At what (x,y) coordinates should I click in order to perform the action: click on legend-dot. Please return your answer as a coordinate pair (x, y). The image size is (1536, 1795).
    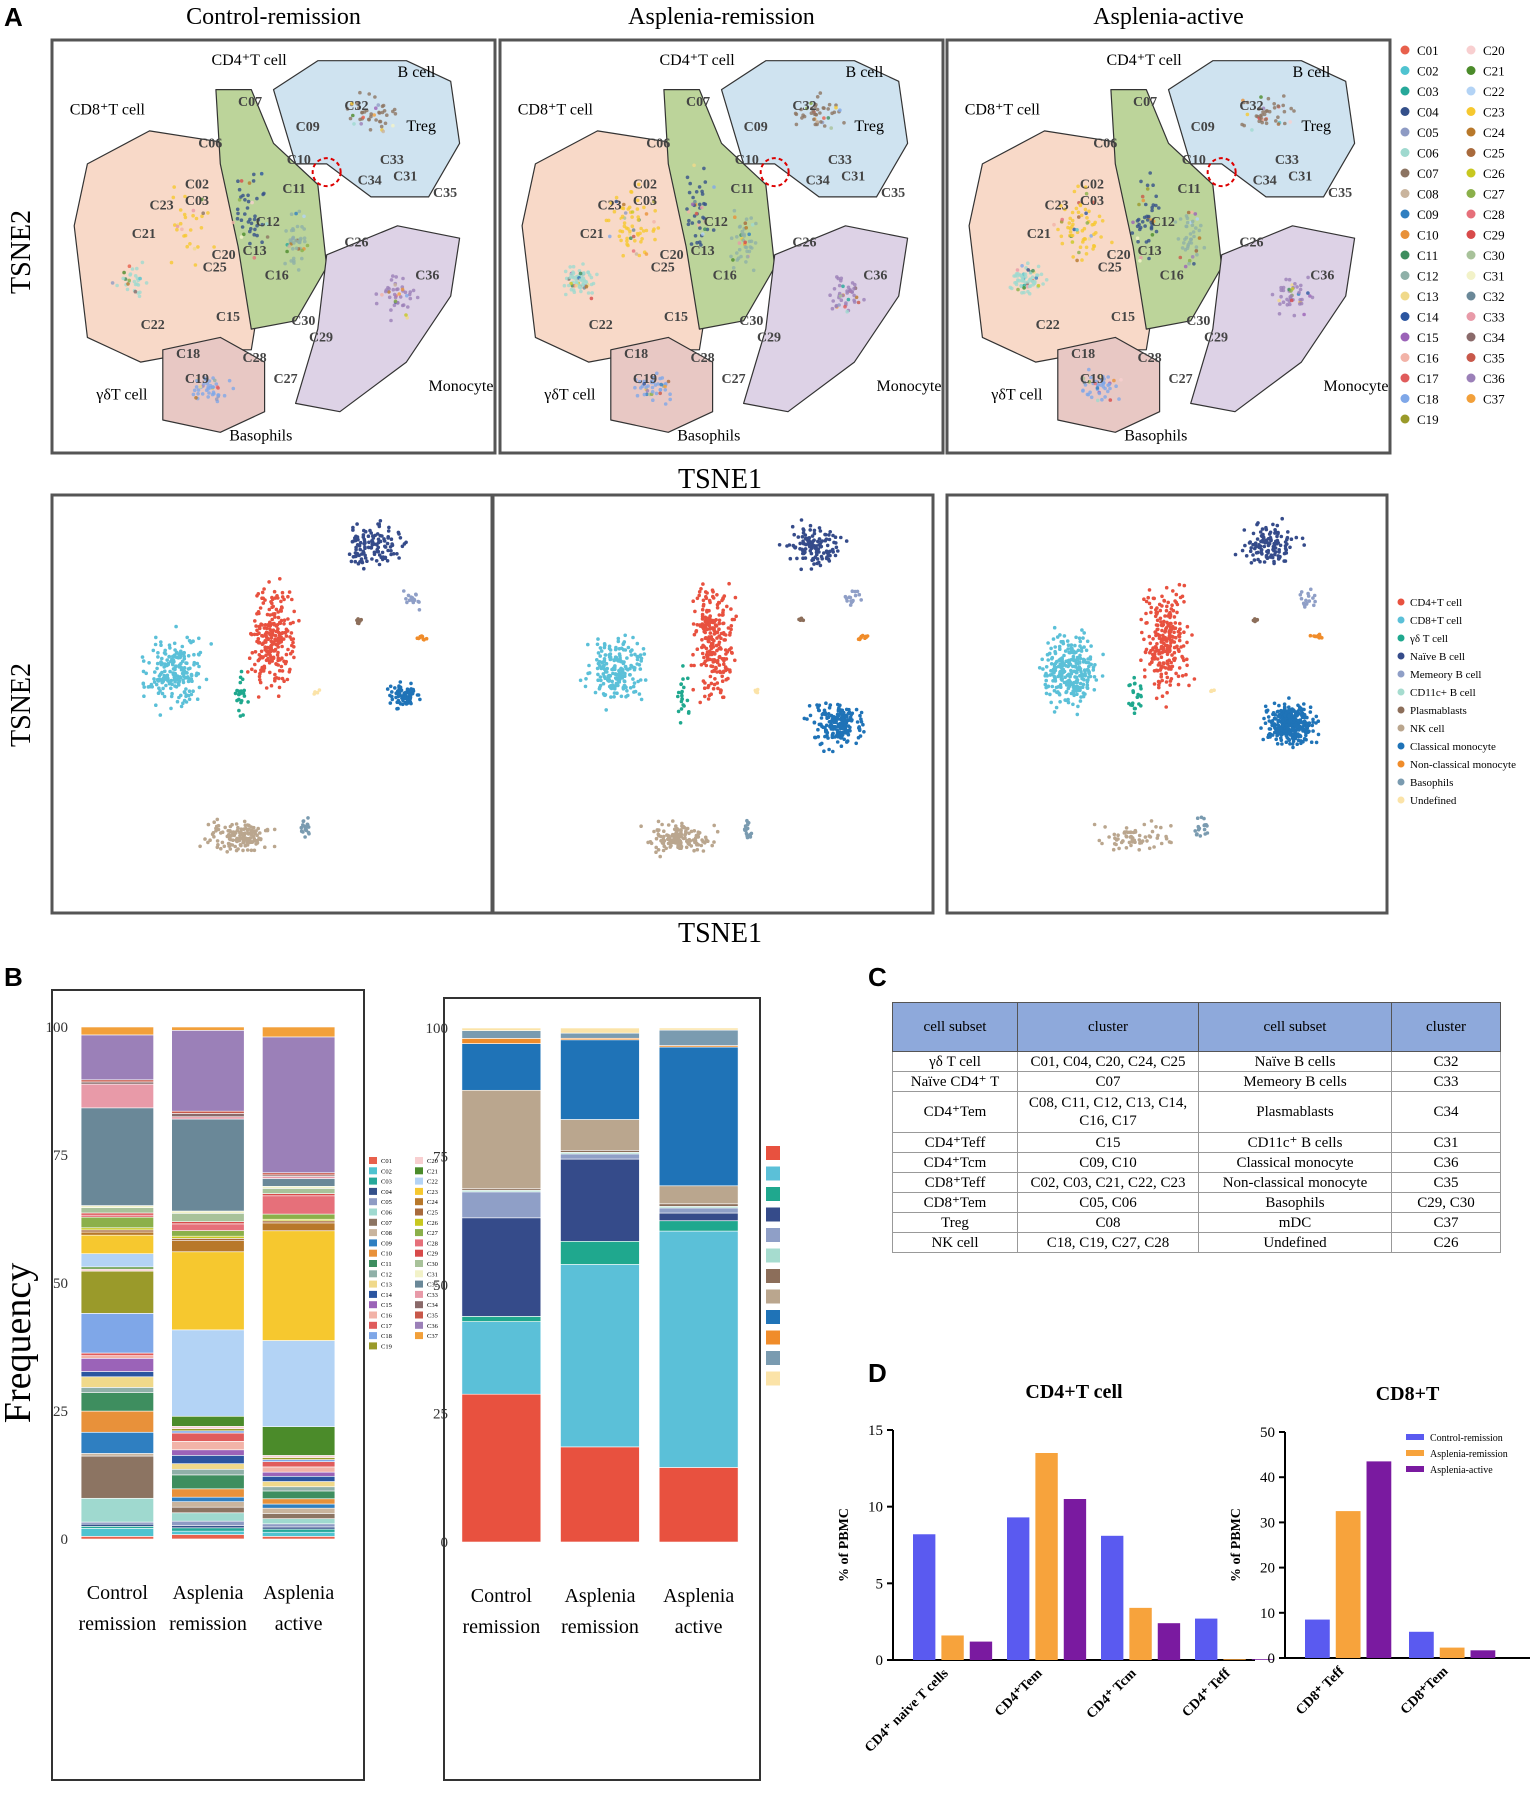
    Looking at the image, I should click on (1405, 234).